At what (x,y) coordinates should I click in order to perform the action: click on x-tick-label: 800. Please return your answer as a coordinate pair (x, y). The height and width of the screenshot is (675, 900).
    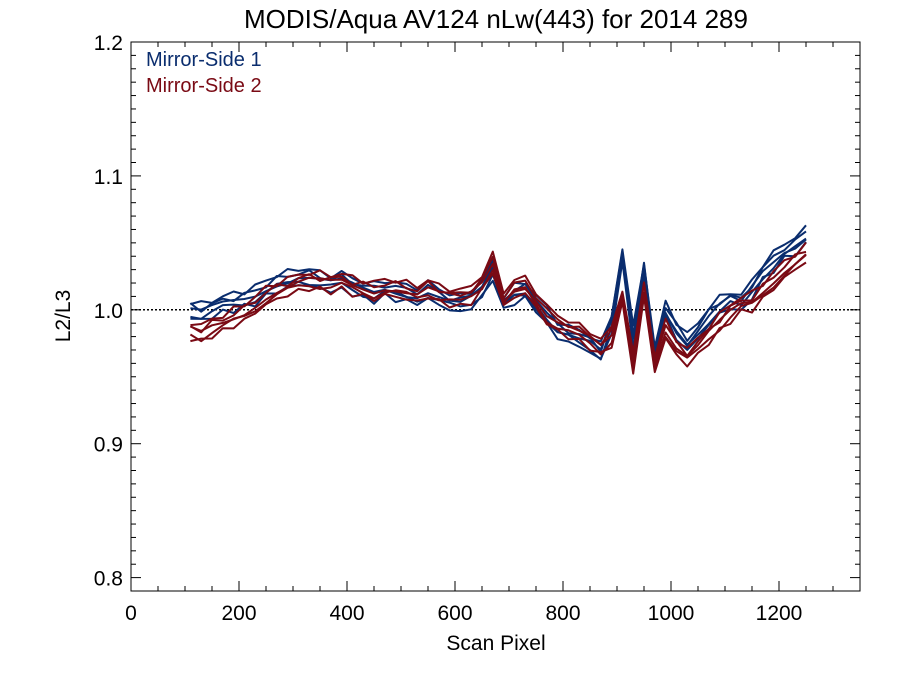
    Looking at the image, I should click on (562, 613).